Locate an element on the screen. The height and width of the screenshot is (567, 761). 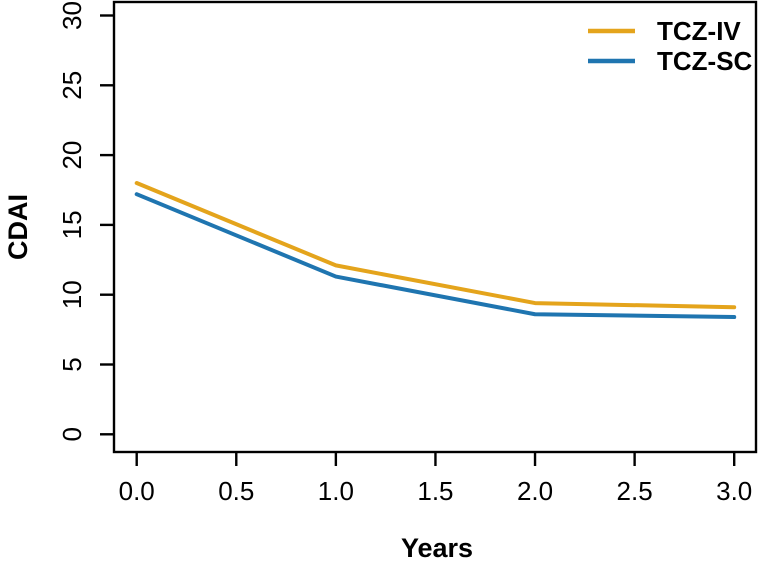
x-axis-tick-label: 0.0 is located at coordinates (137, 491).